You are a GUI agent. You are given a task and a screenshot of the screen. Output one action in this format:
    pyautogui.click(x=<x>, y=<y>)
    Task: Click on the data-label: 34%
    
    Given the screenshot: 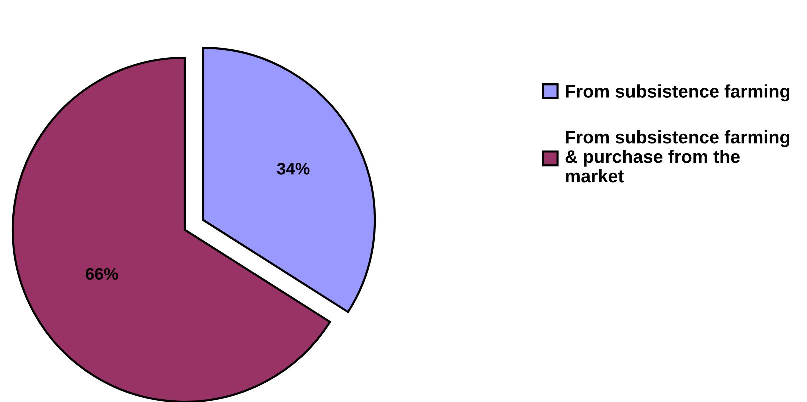 What is the action you would take?
    pyautogui.click(x=293, y=169)
    